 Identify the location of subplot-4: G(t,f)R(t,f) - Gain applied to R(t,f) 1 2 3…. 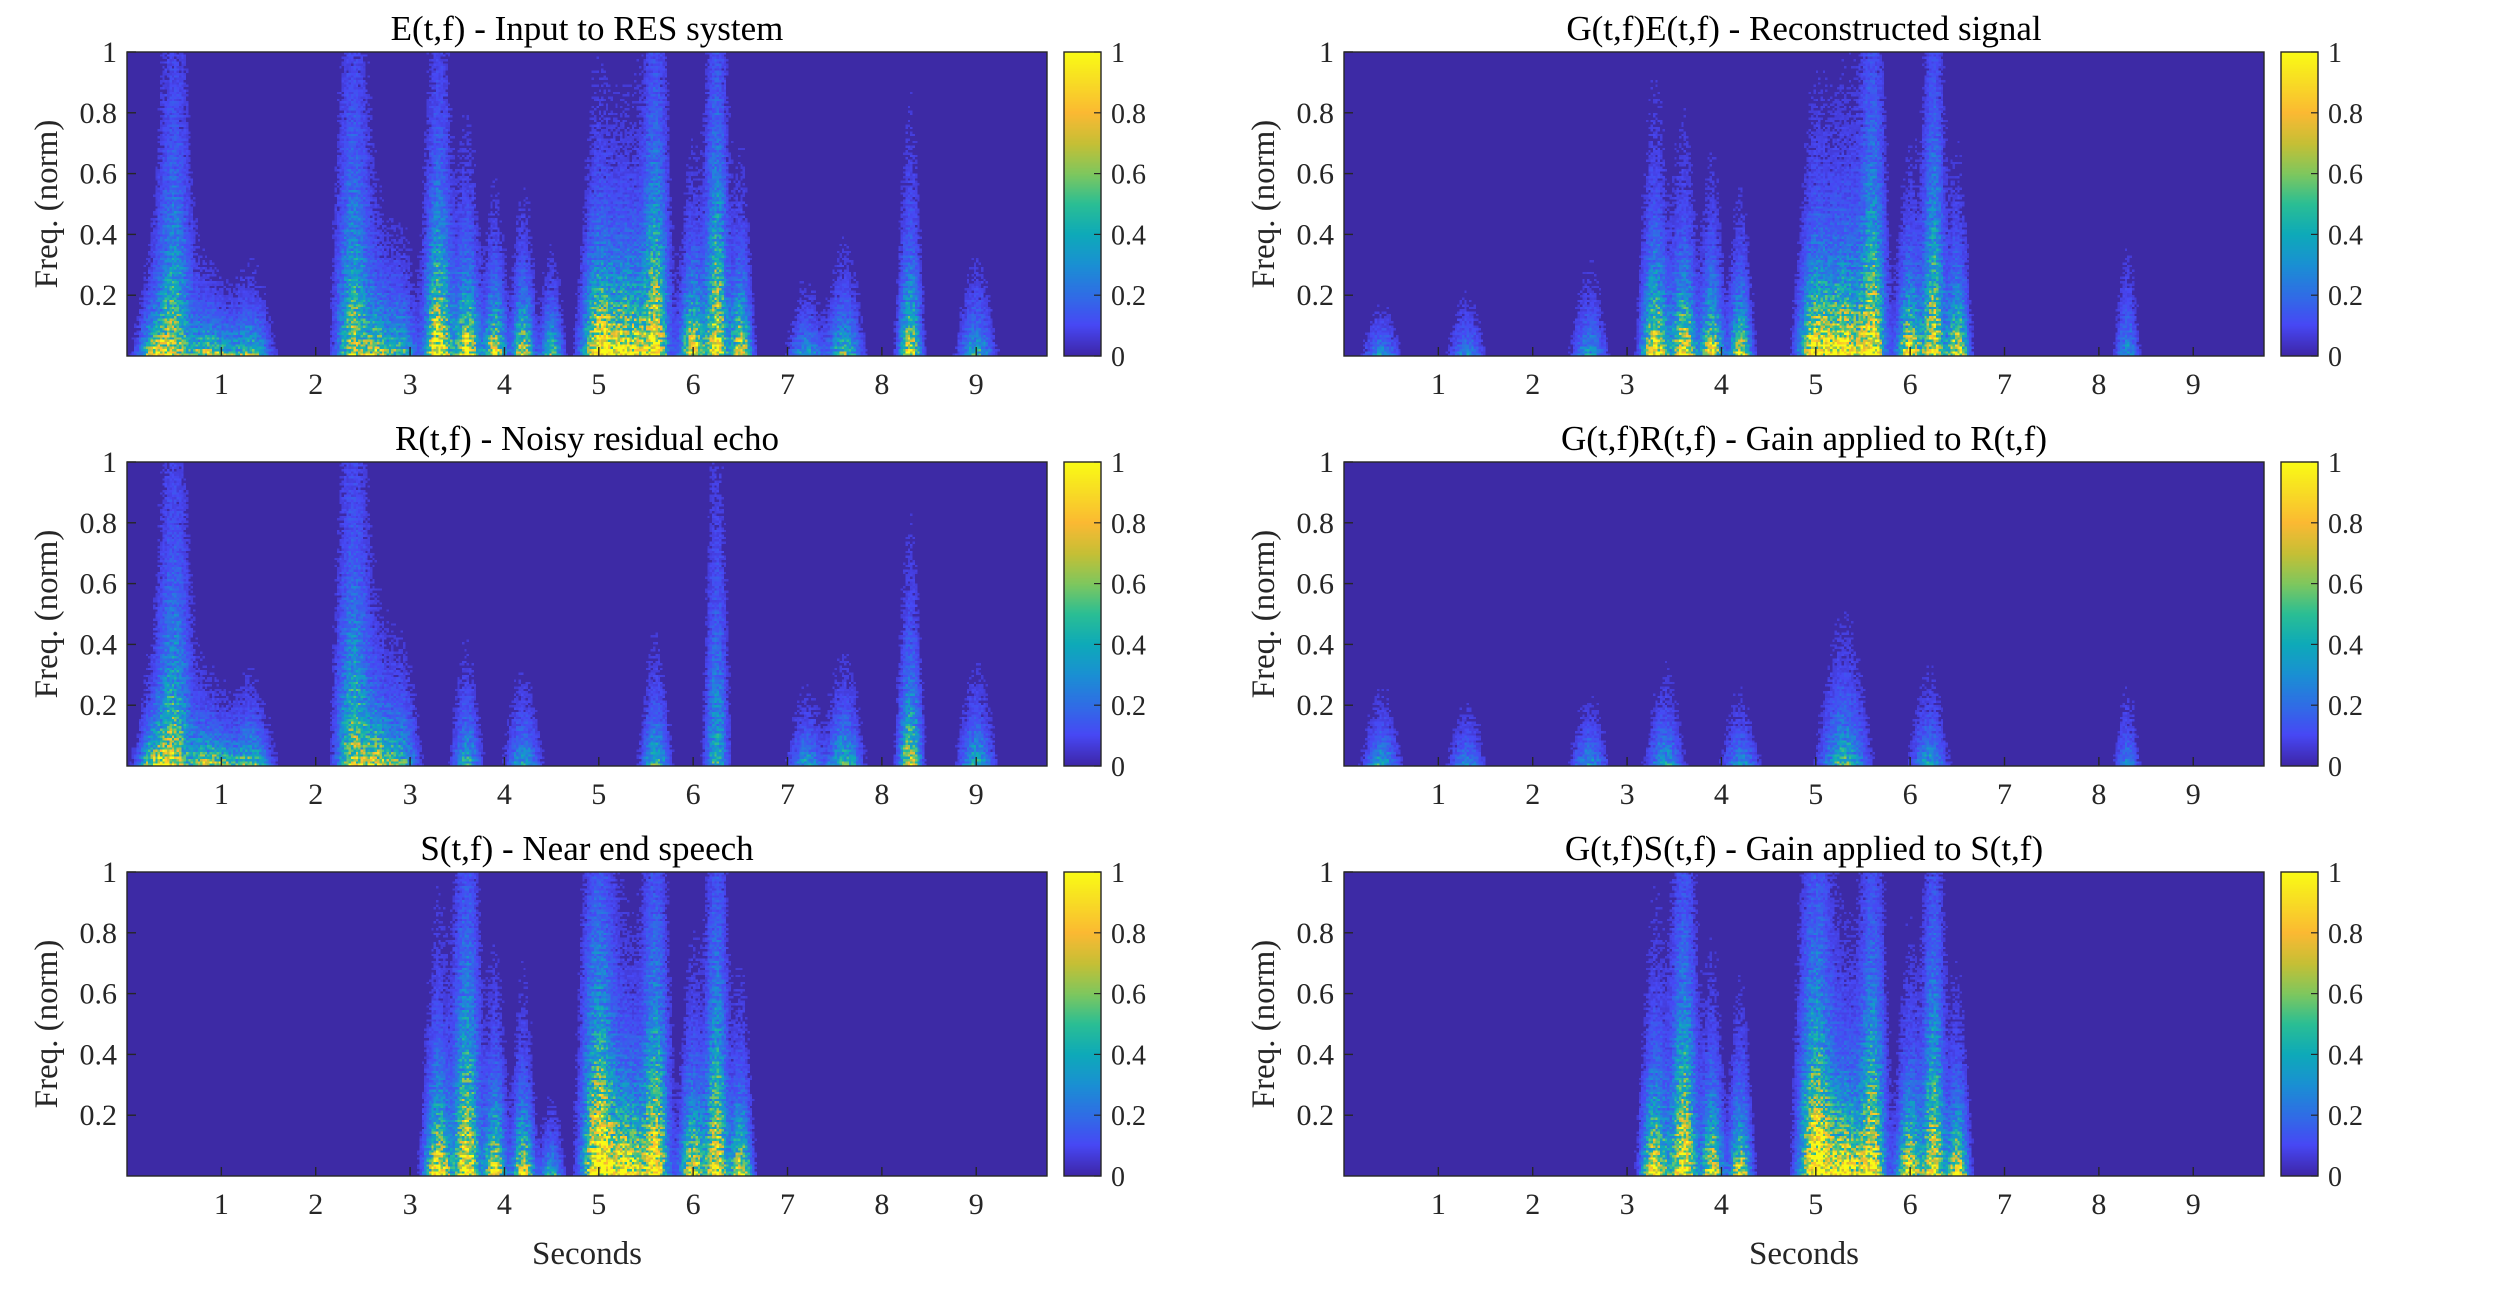
(1804, 615).